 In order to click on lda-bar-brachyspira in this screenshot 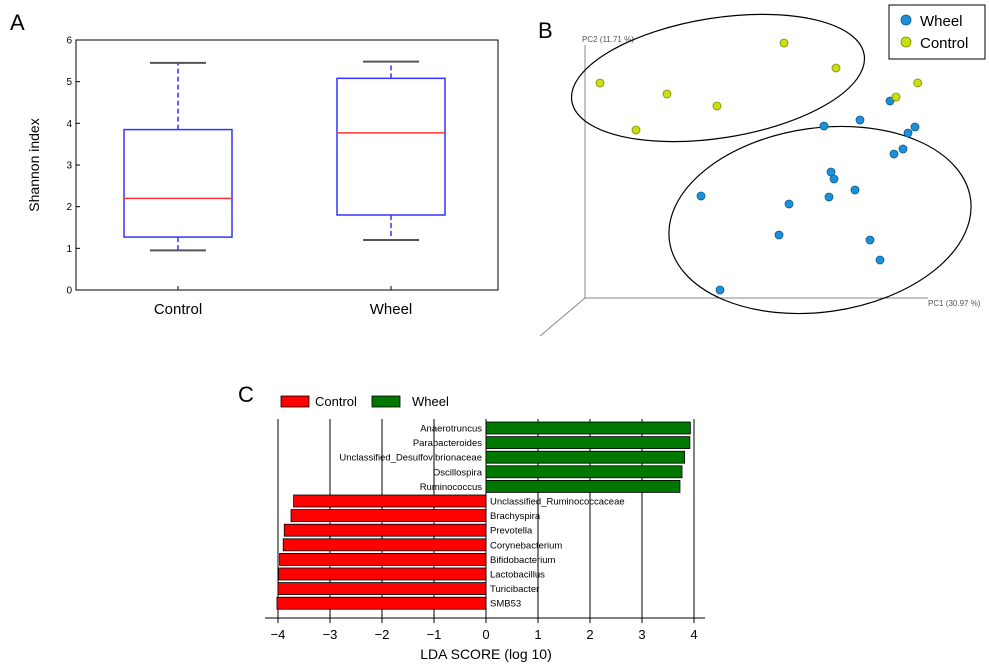, I will do `click(388, 516)`.